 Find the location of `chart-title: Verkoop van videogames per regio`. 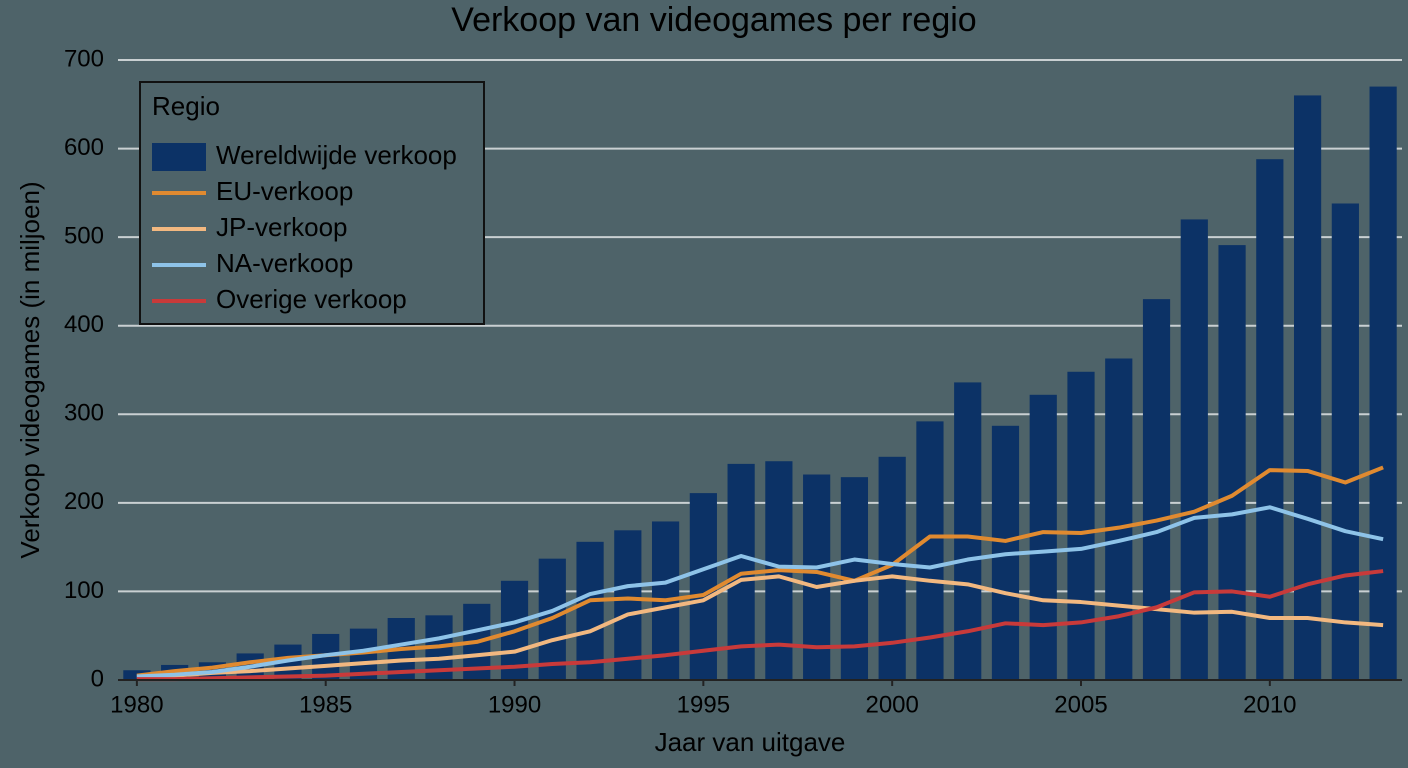

chart-title: Verkoop van videogames per regio is located at coordinates (713, 20).